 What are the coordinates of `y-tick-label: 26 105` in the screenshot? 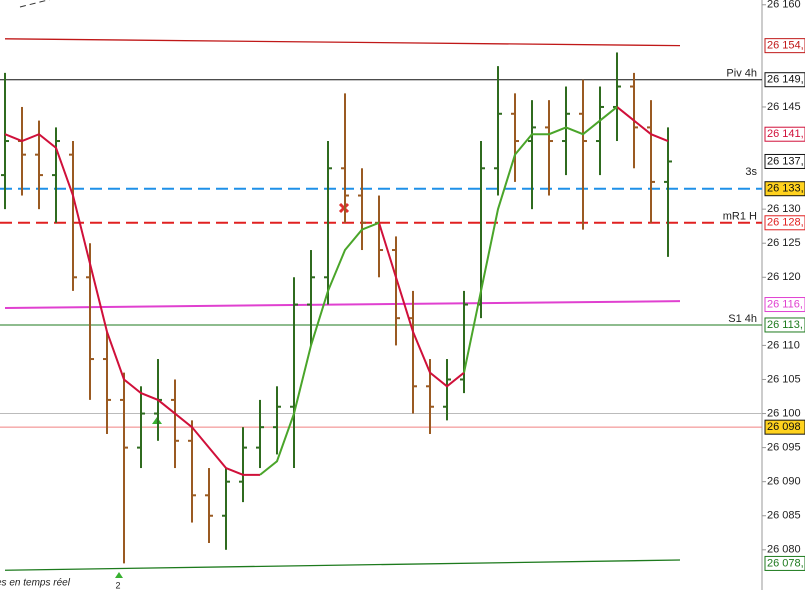 It's located at (784, 379).